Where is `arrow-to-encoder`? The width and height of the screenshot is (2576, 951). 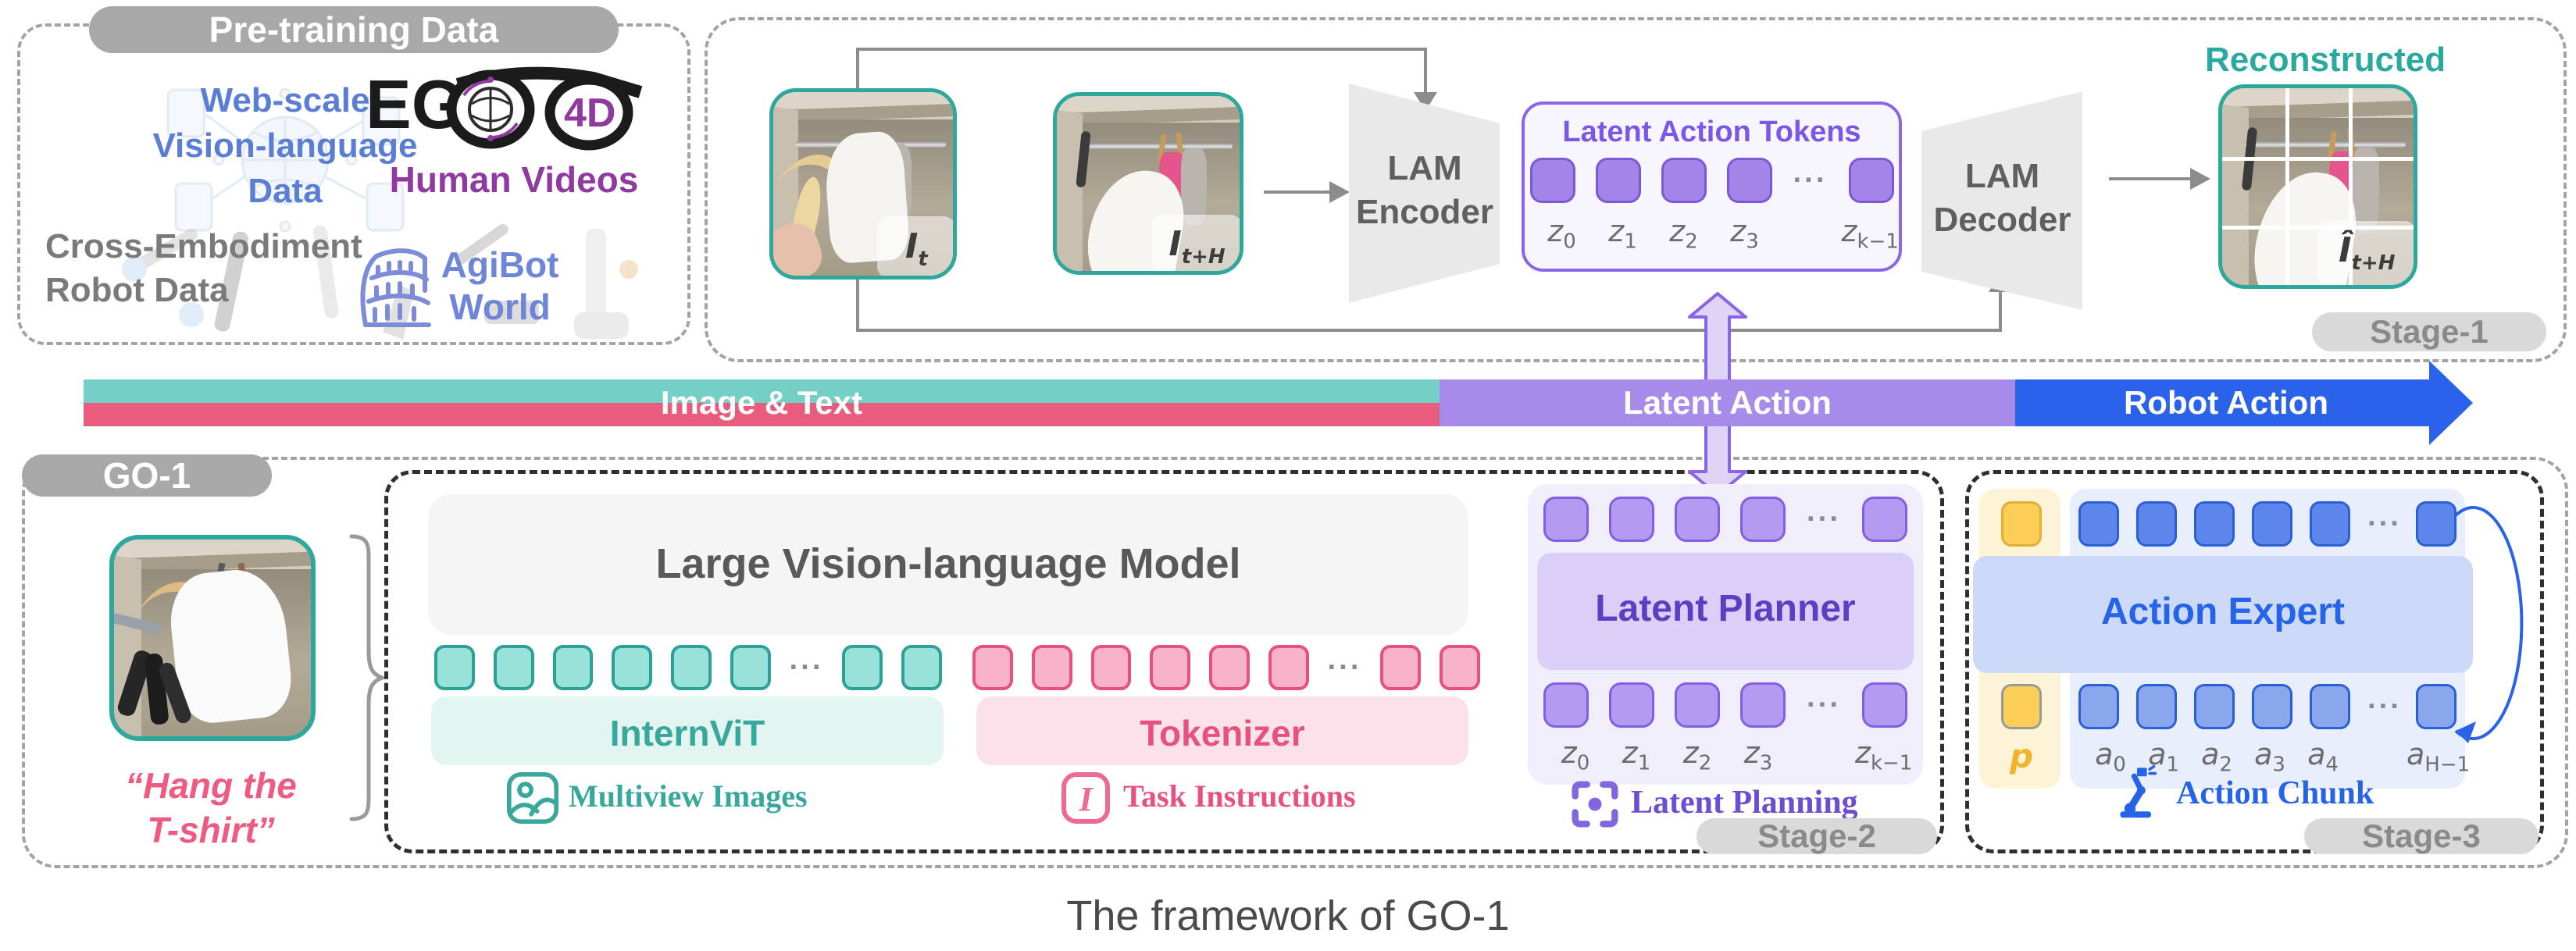
arrow-to-encoder is located at coordinates (1298, 192).